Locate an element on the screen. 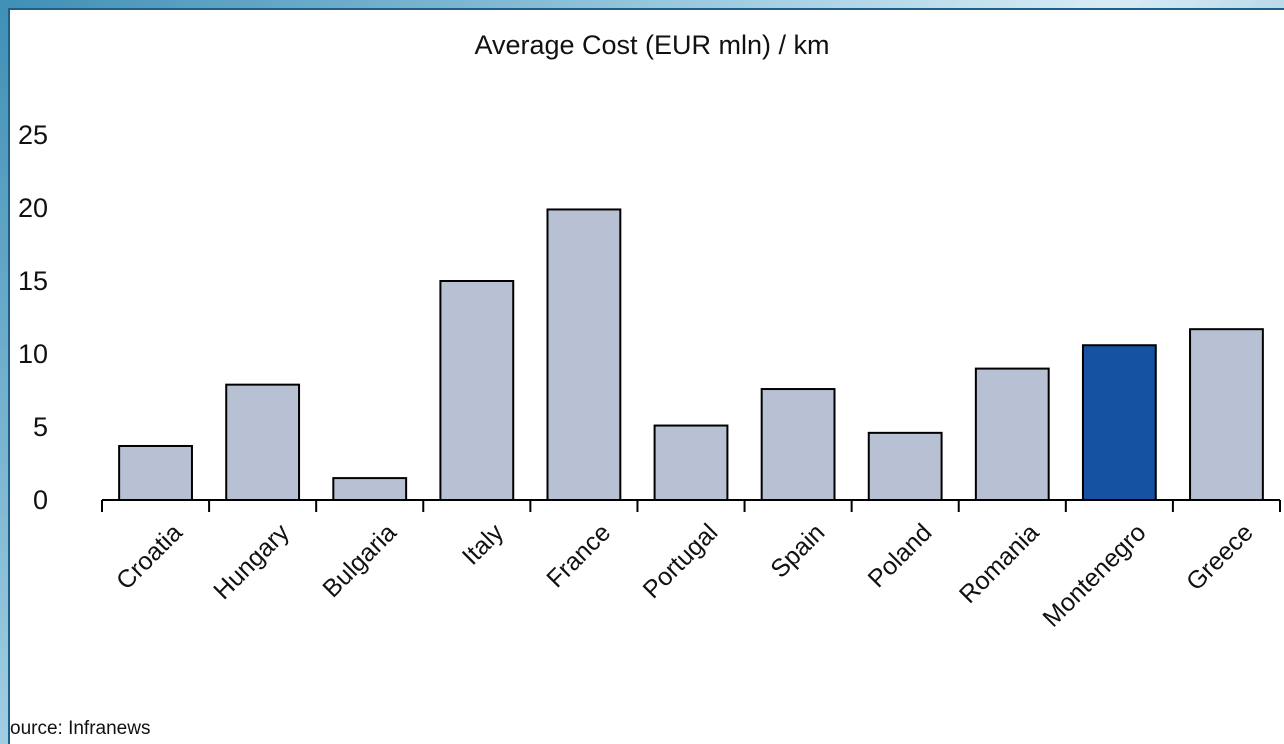  y-tick-label: 25 is located at coordinates (33, 135).